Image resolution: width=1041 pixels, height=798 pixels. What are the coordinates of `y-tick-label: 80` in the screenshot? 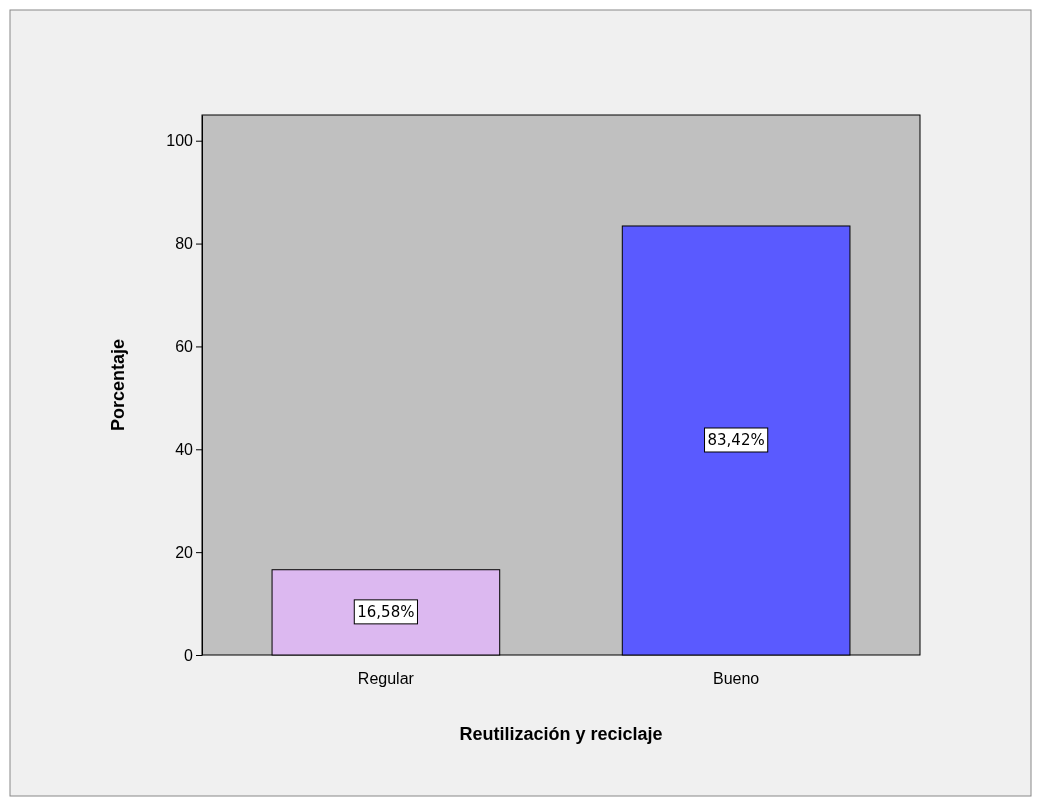 It's located at (184, 244).